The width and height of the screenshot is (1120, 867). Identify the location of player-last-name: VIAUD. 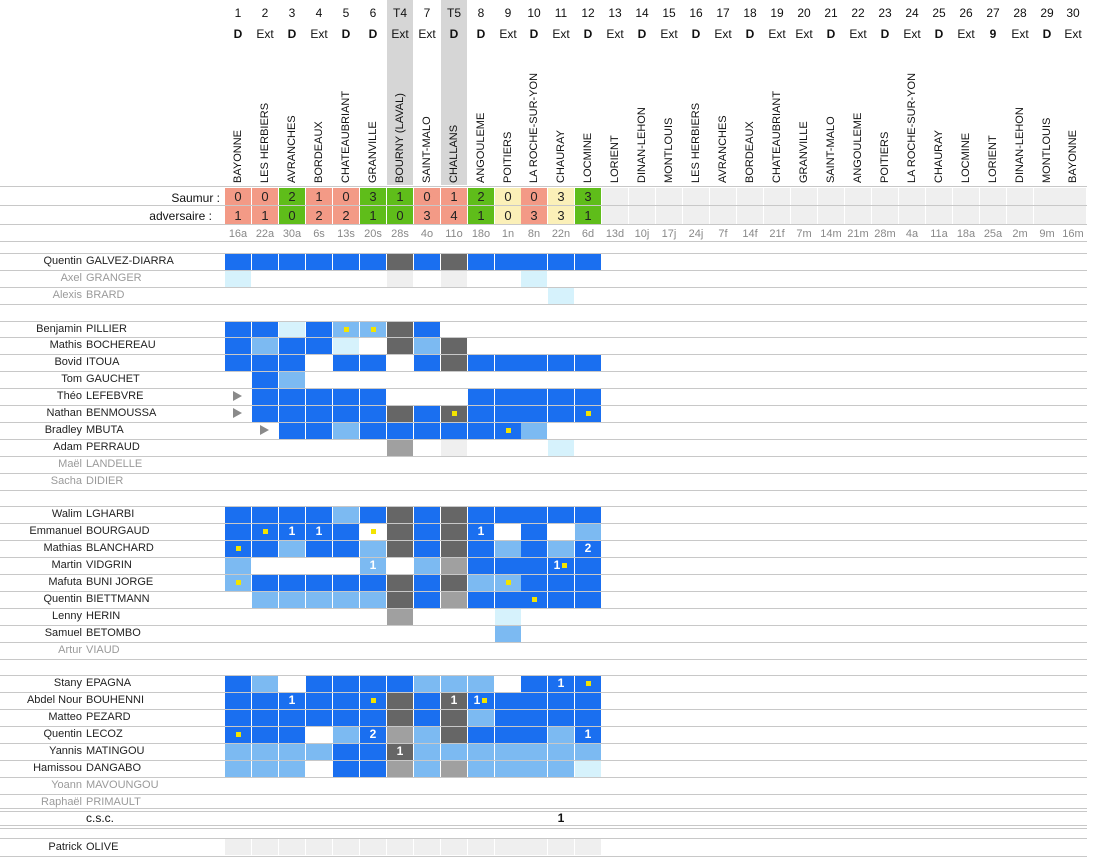
(103, 650).